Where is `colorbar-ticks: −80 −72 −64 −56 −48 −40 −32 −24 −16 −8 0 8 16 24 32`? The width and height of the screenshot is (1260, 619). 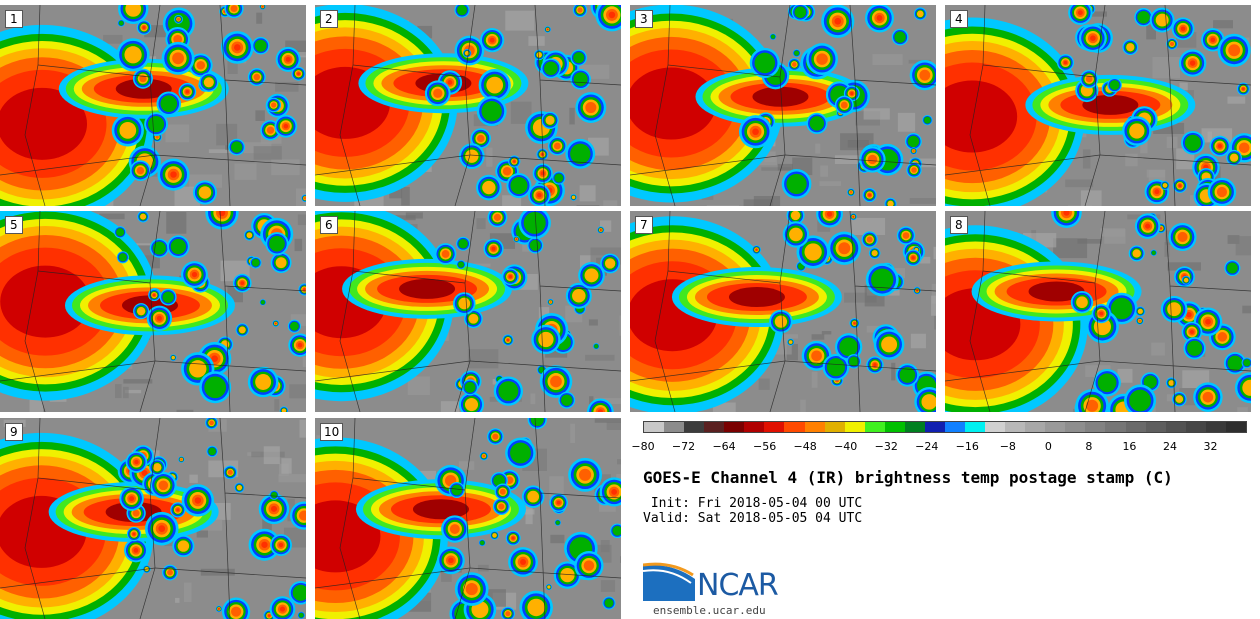 colorbar-ticks: −80 −72 −64 −56 −48 −40 −32 −24 −16 −8 0 8 16 24 32 is located at coordinates (939, 448).